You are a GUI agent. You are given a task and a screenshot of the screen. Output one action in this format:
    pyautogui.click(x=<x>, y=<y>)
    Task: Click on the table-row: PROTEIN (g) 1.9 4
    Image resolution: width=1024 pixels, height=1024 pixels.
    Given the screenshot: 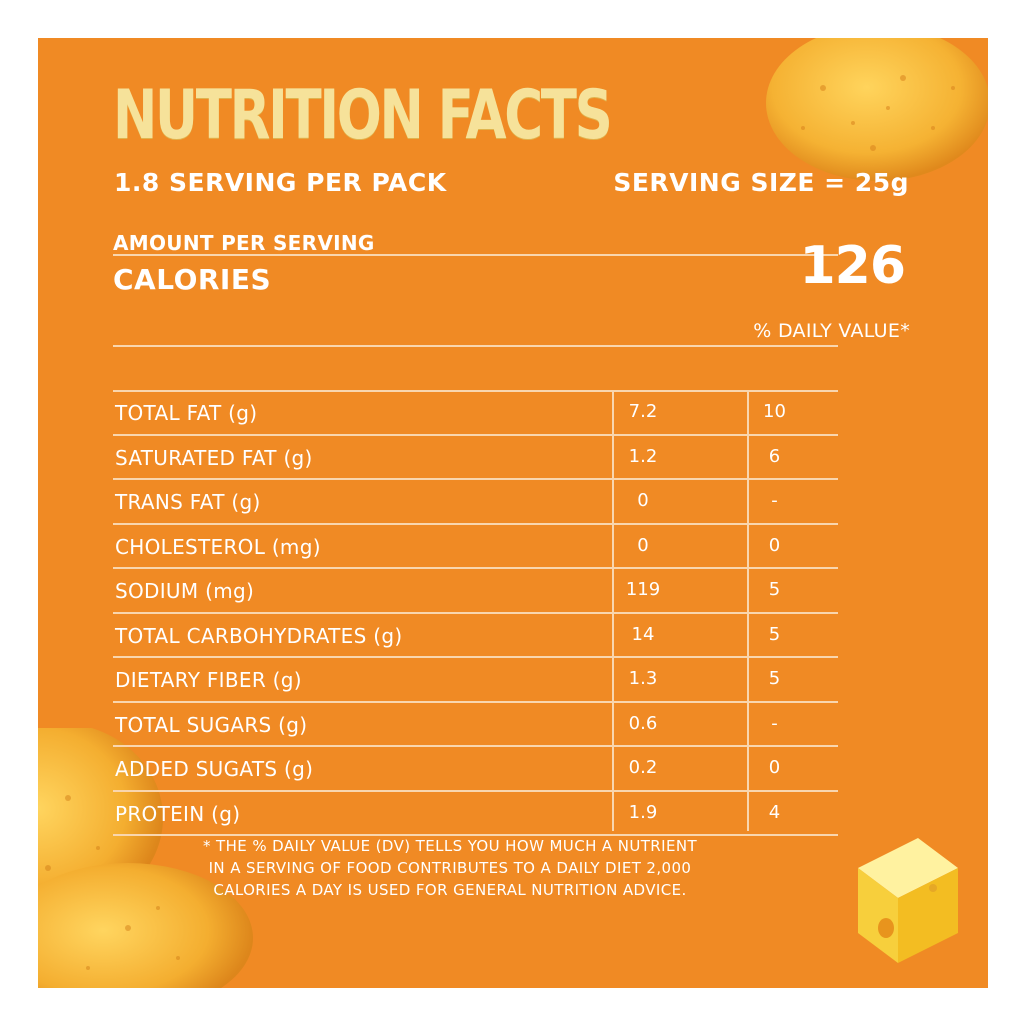 What is the action you would take?
    pyautogui.click(x=475, y=814)
    